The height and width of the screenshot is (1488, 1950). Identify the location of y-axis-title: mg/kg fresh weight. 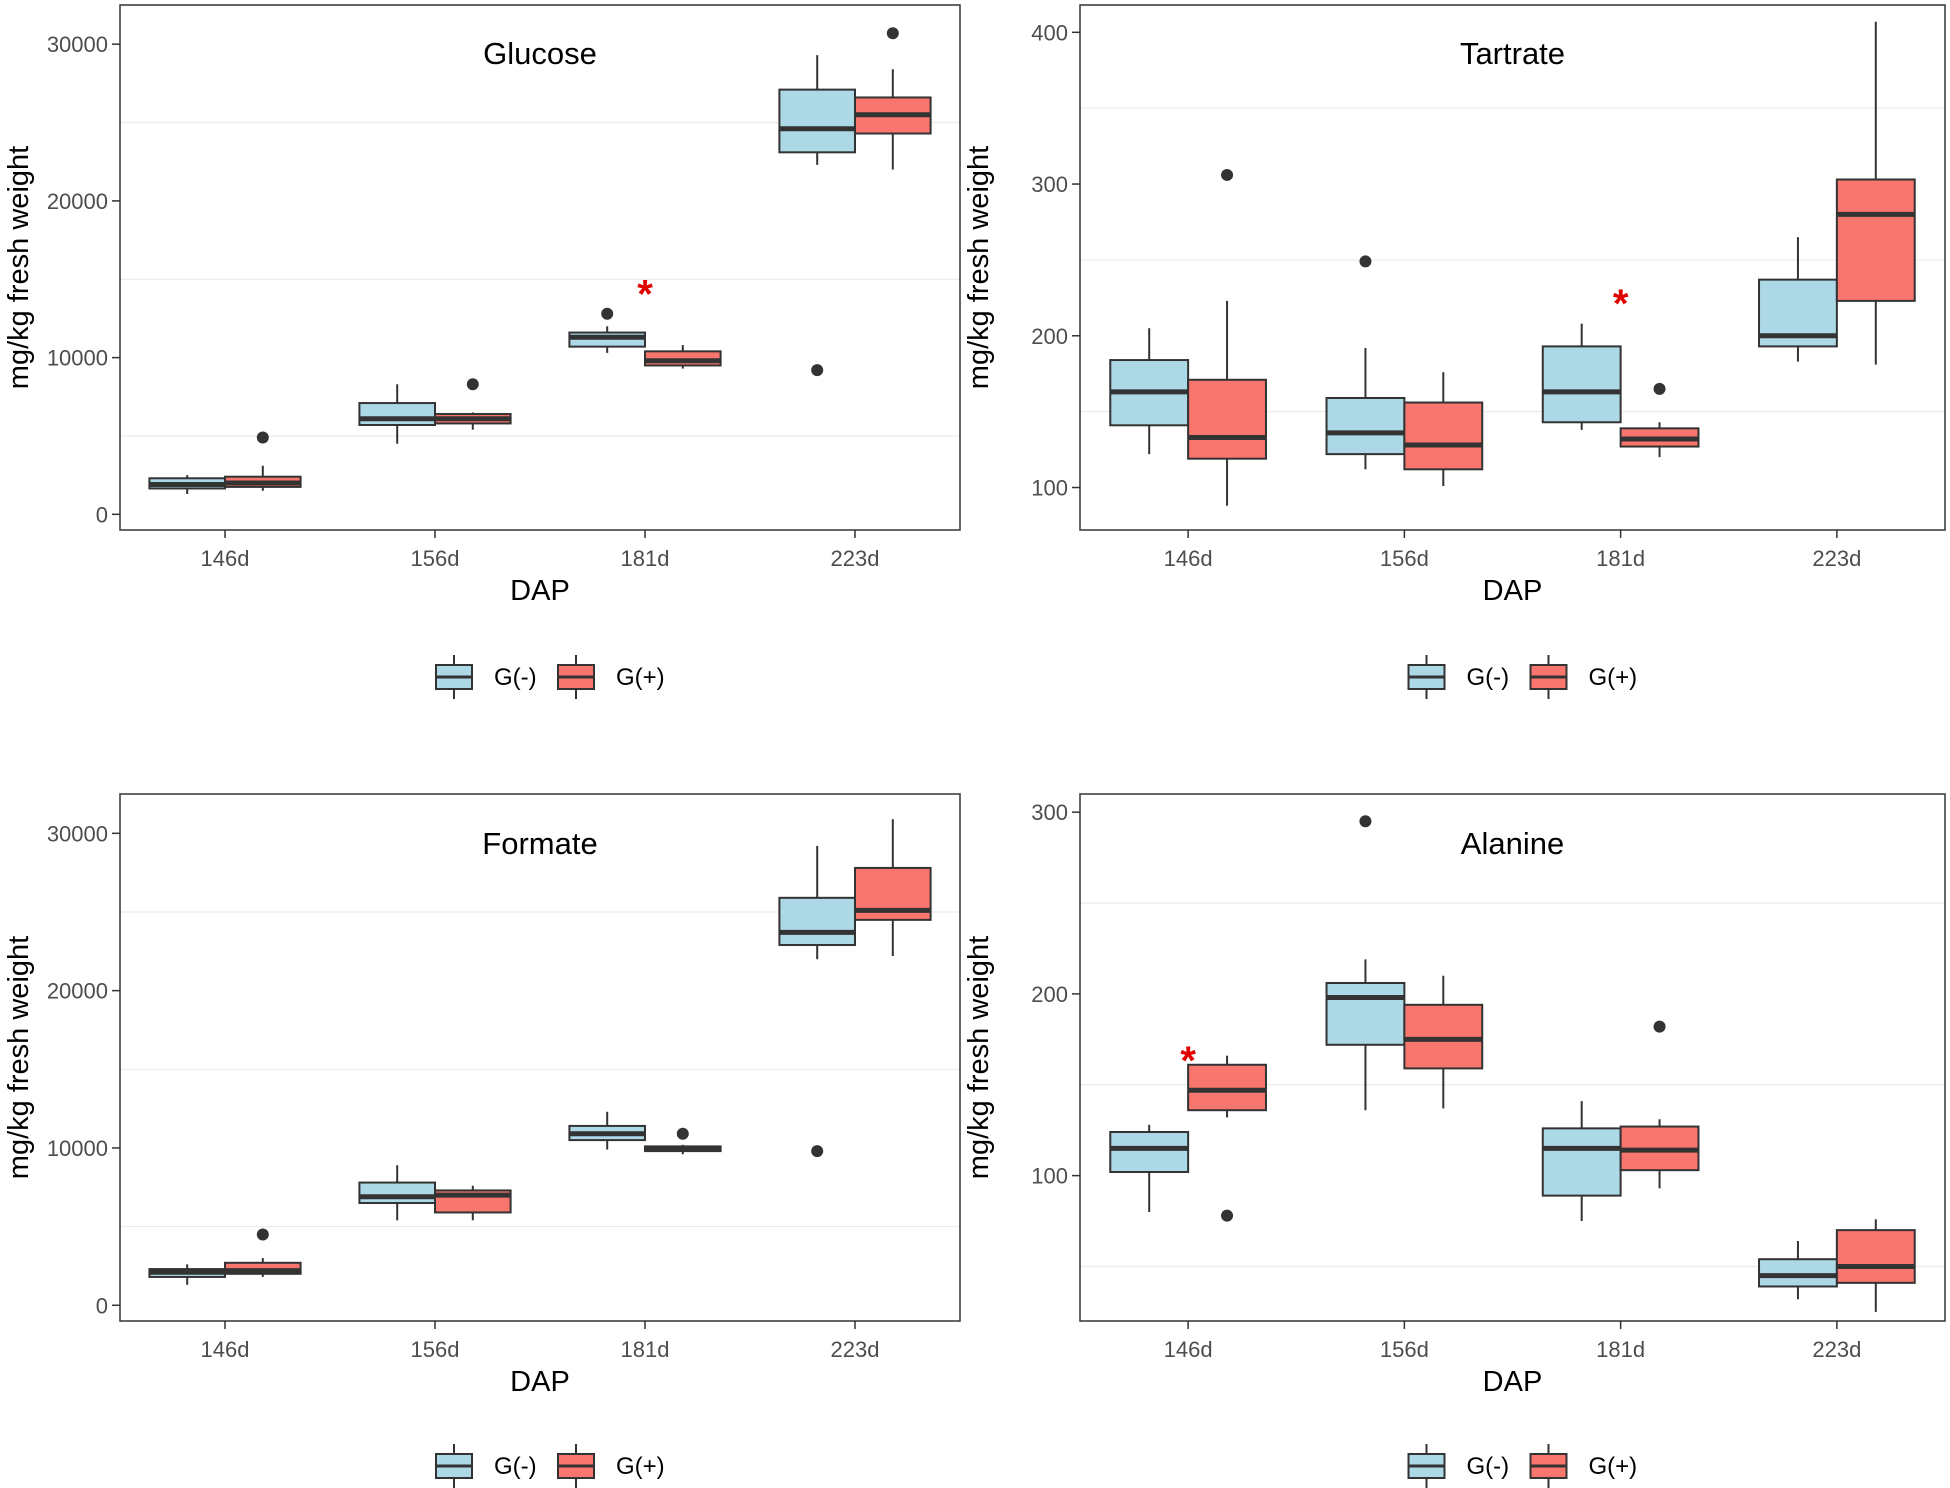
(979, 1057).